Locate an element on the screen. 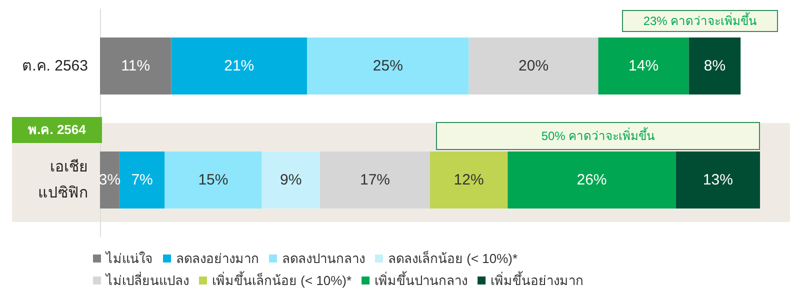 This screenshot has width=800, height=300. legend-label: ลดลงเล็กน้อย (< 10%)* is located at coordinates (453, 257).